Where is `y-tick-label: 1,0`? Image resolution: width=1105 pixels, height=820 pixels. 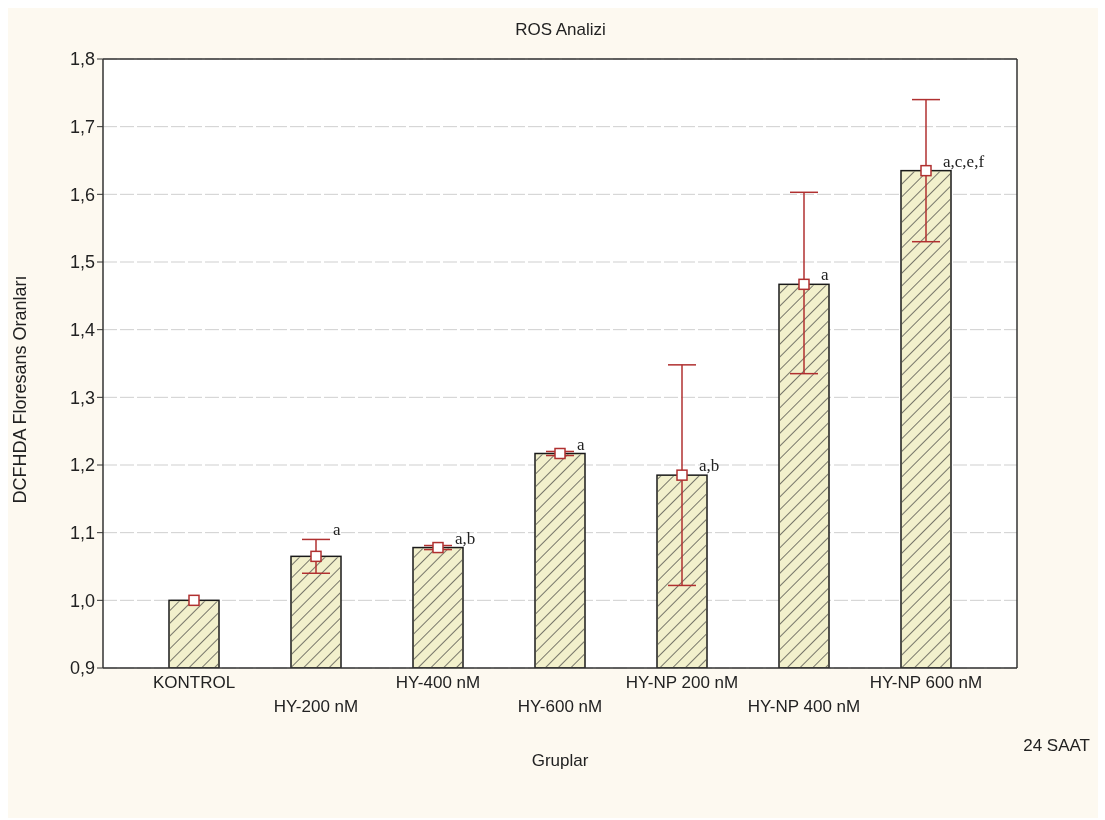 y-tick-label: 1,0 is located at coordinates (82, 600).